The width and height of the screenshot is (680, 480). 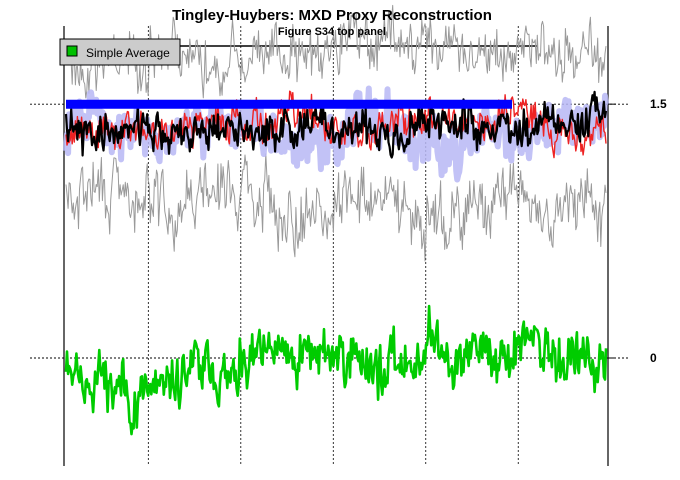 What do you see at coordinates (653, 358) in the screenshot?
I see `y-tick-label-2: 0` at bounding box center [653, 358].